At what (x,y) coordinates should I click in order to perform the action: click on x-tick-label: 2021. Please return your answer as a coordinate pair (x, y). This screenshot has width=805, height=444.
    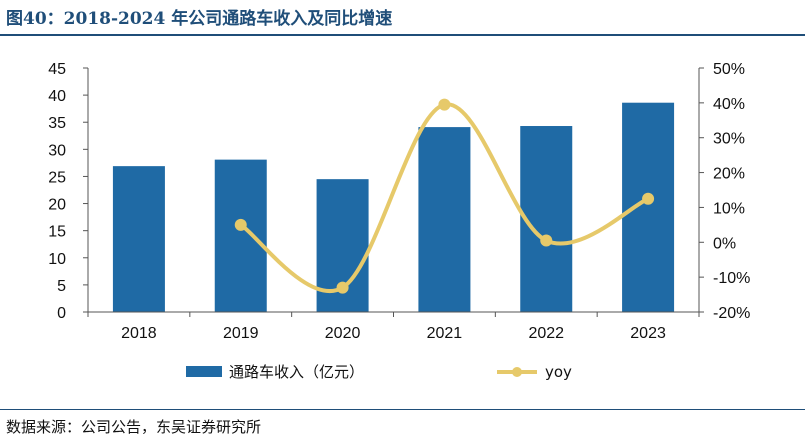
    Looking at the image, I should click on (445, 333).